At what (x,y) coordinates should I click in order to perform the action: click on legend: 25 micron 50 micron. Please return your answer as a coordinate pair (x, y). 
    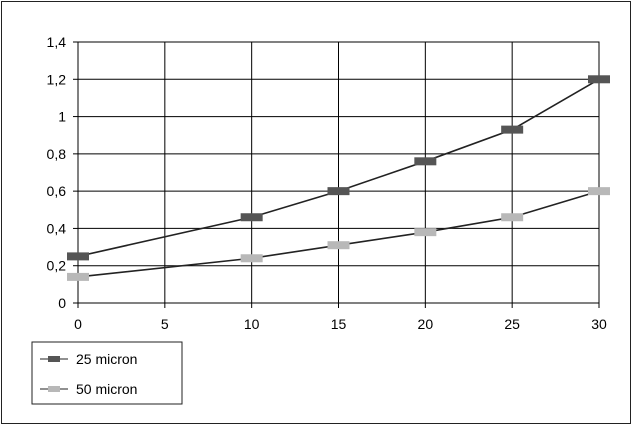
    Looking at the image, I should click on (107, 373).